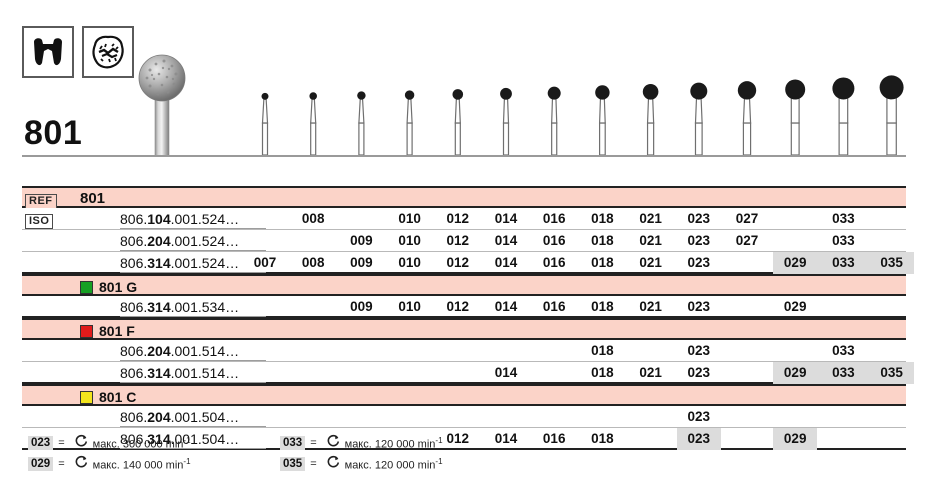  What do you see at coordinates (464, 351) in the screenshot?
I see `table-row: 806.204.001.514… 018 023 033` at bounding box center [464, 351].